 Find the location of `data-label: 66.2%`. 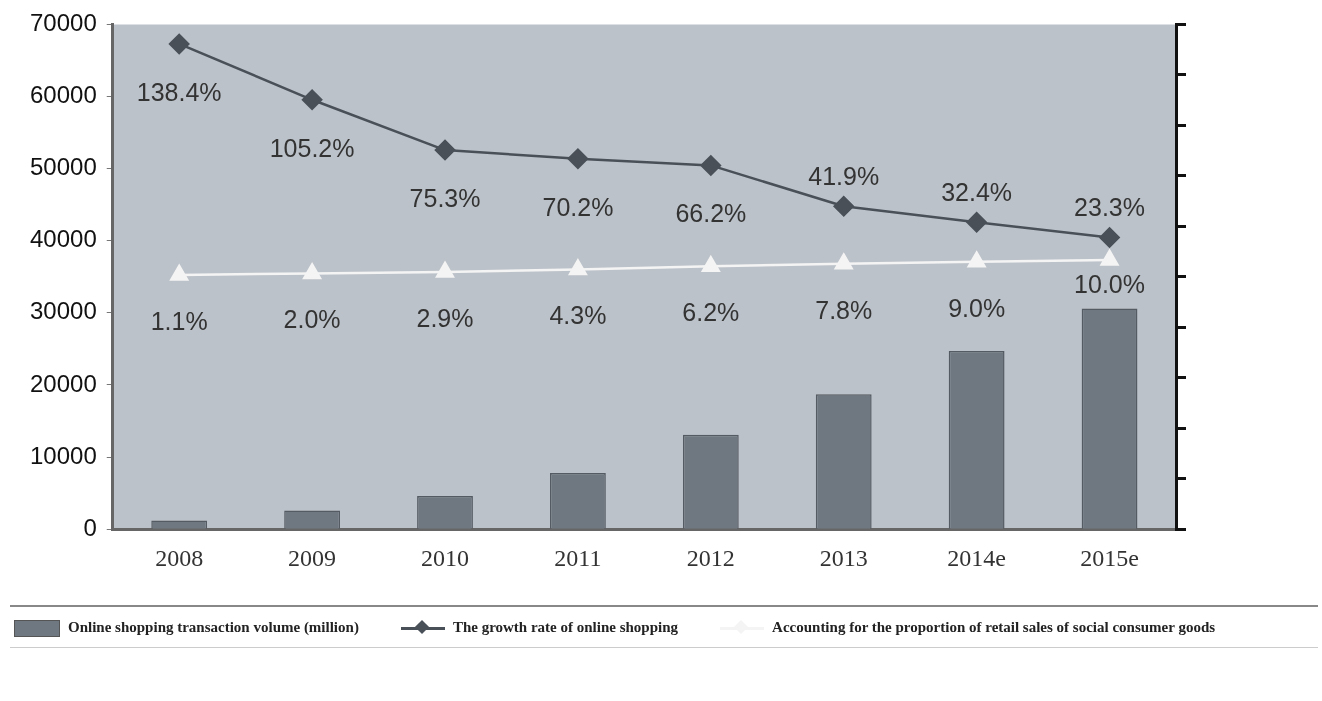

data-label: 66.2% is located at coordinates (711, 213).